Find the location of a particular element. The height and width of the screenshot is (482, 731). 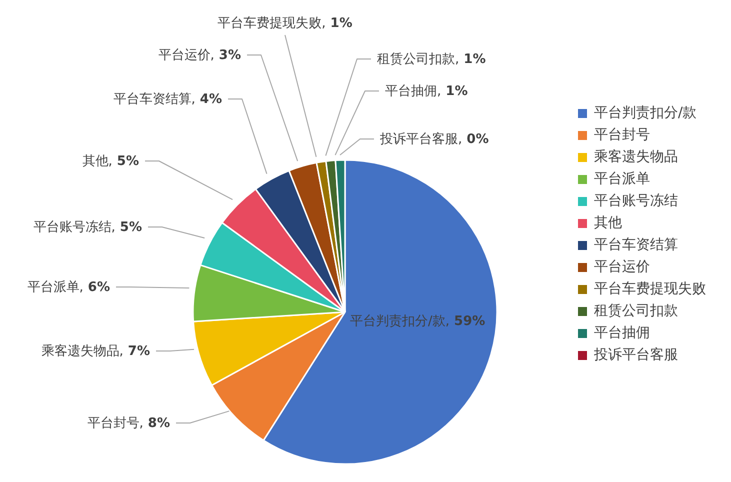

legend-label: 平台判责扣分/款 is located at coordinates (645, 113).